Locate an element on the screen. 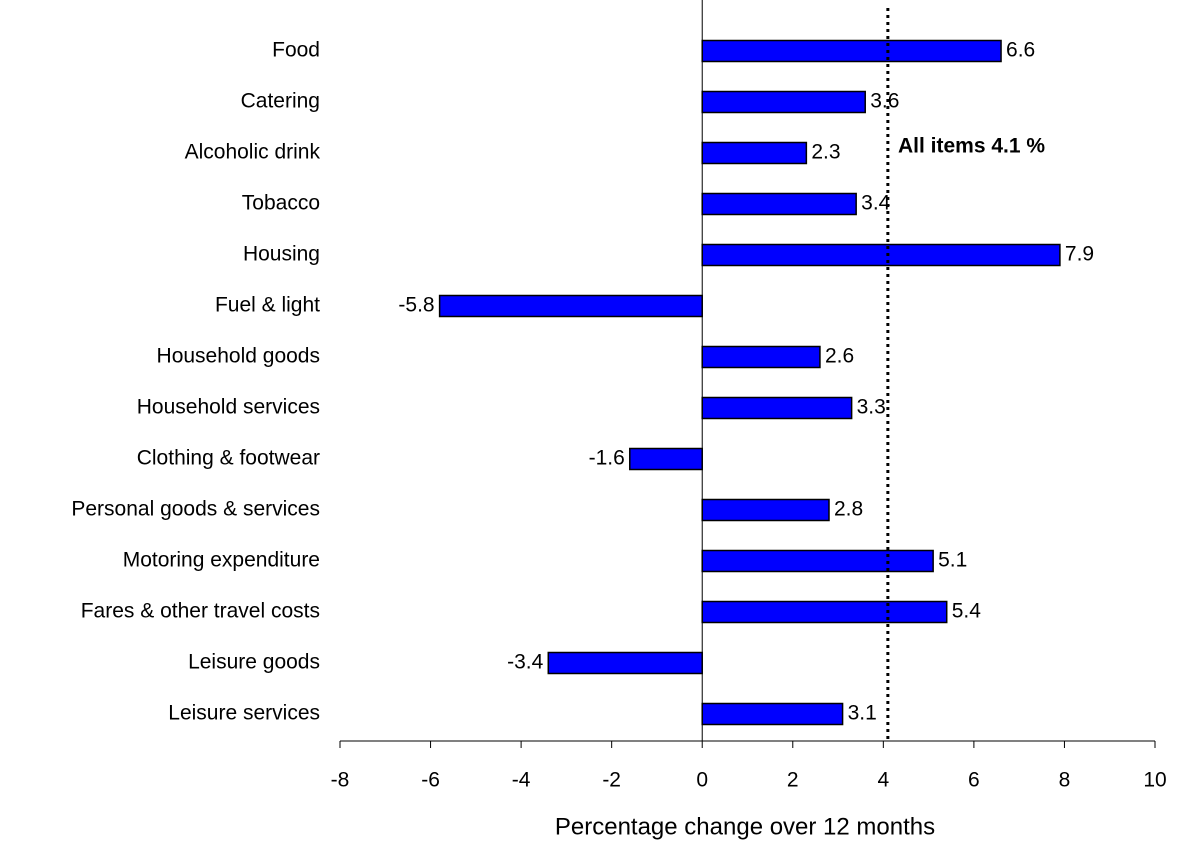 This screenshot has height=843, width=1186. annotation: All items 4.1 % is located at coordinates (971, 146).